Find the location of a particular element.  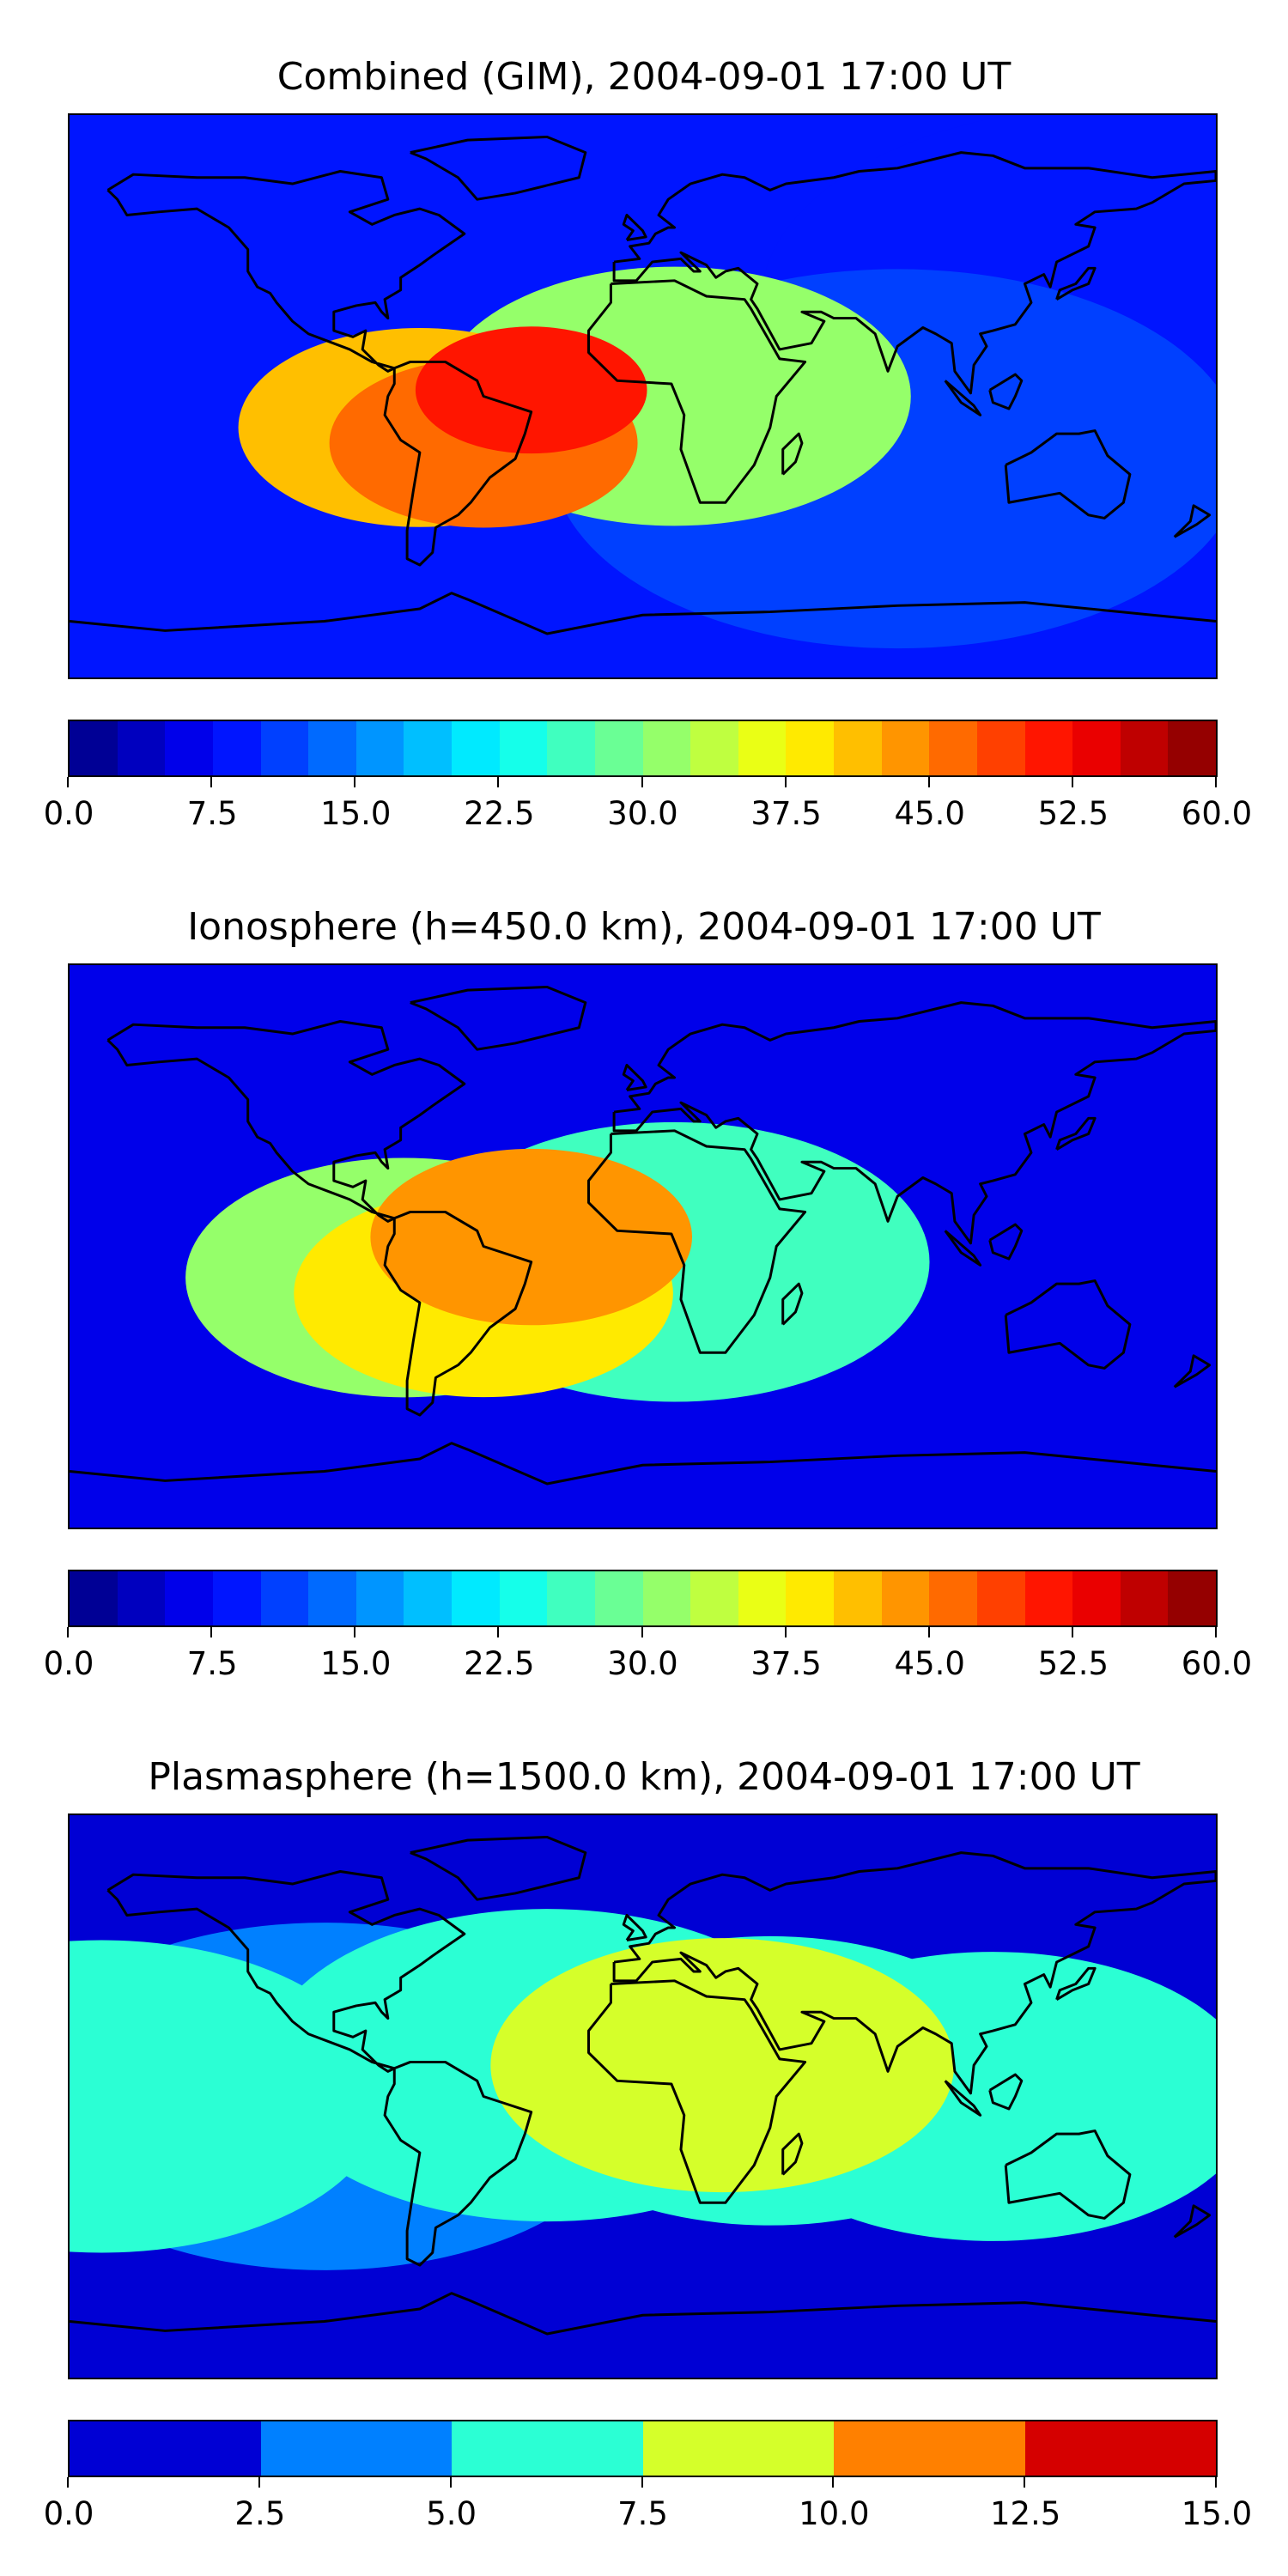

colorbar-tick-label: 37.5 is located at coordinates (786, 813).